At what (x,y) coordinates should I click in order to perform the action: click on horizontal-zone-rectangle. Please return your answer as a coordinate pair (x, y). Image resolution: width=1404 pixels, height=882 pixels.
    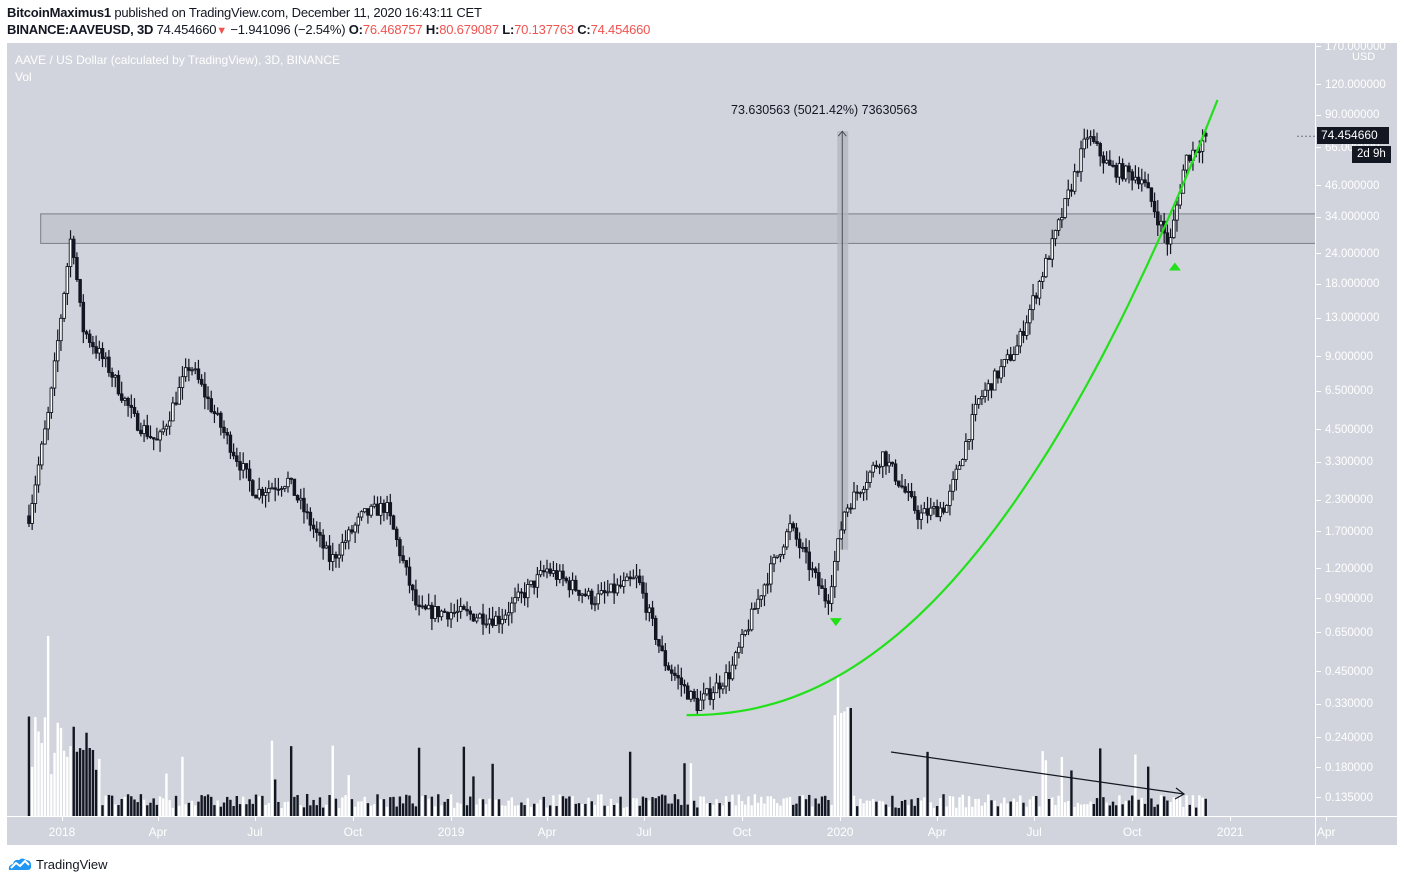
    Looking at the image, I should click on (677, 228).